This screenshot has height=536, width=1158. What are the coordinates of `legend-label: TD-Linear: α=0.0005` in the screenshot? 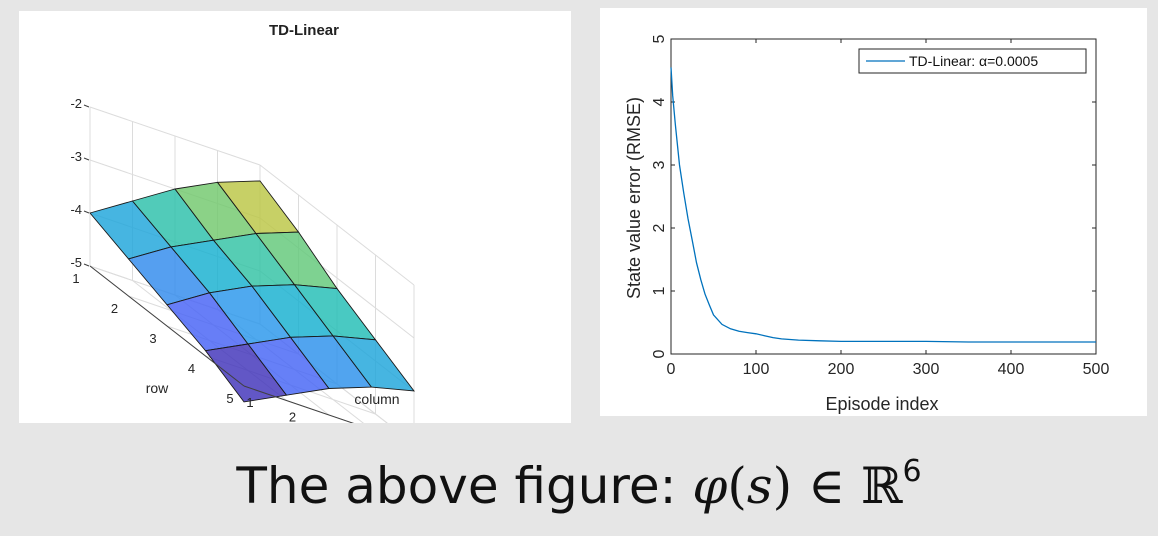 It's located at (973, 61).